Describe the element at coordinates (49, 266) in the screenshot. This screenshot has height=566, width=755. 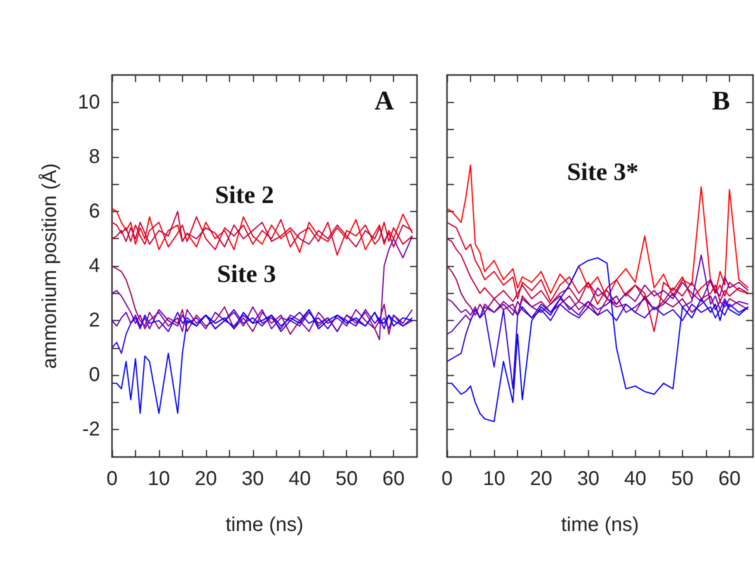
I see `y-axis-title: ammonium position (Å)` at that location.